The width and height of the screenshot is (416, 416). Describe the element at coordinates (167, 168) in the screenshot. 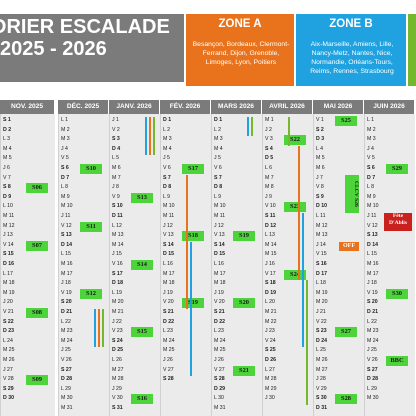

I see `day-cell: V 6` at that location.